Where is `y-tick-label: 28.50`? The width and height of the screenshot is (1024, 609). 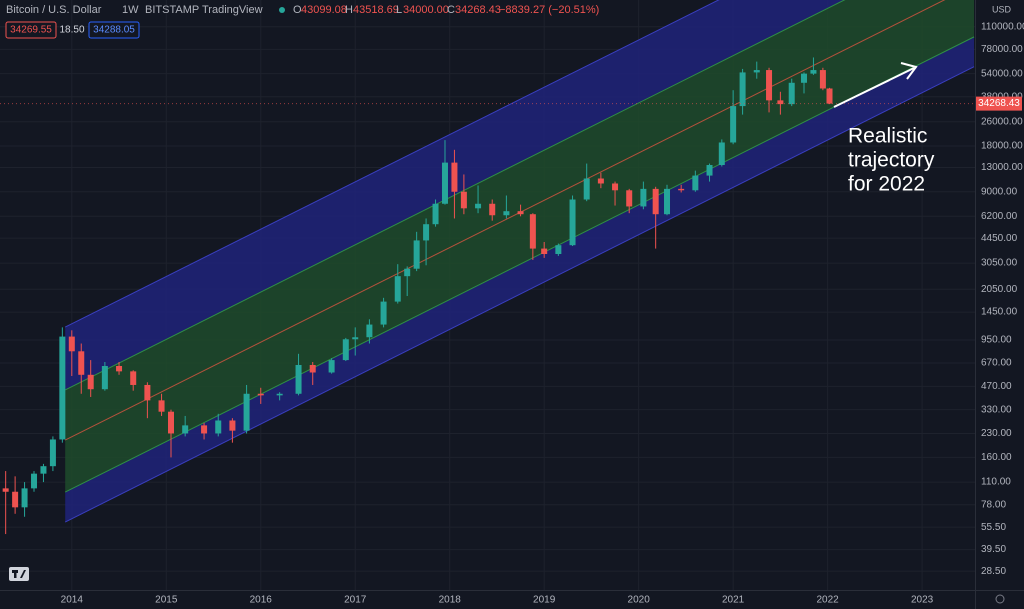
y-tick-label: 28.50 is located at coordinates (993, 571).